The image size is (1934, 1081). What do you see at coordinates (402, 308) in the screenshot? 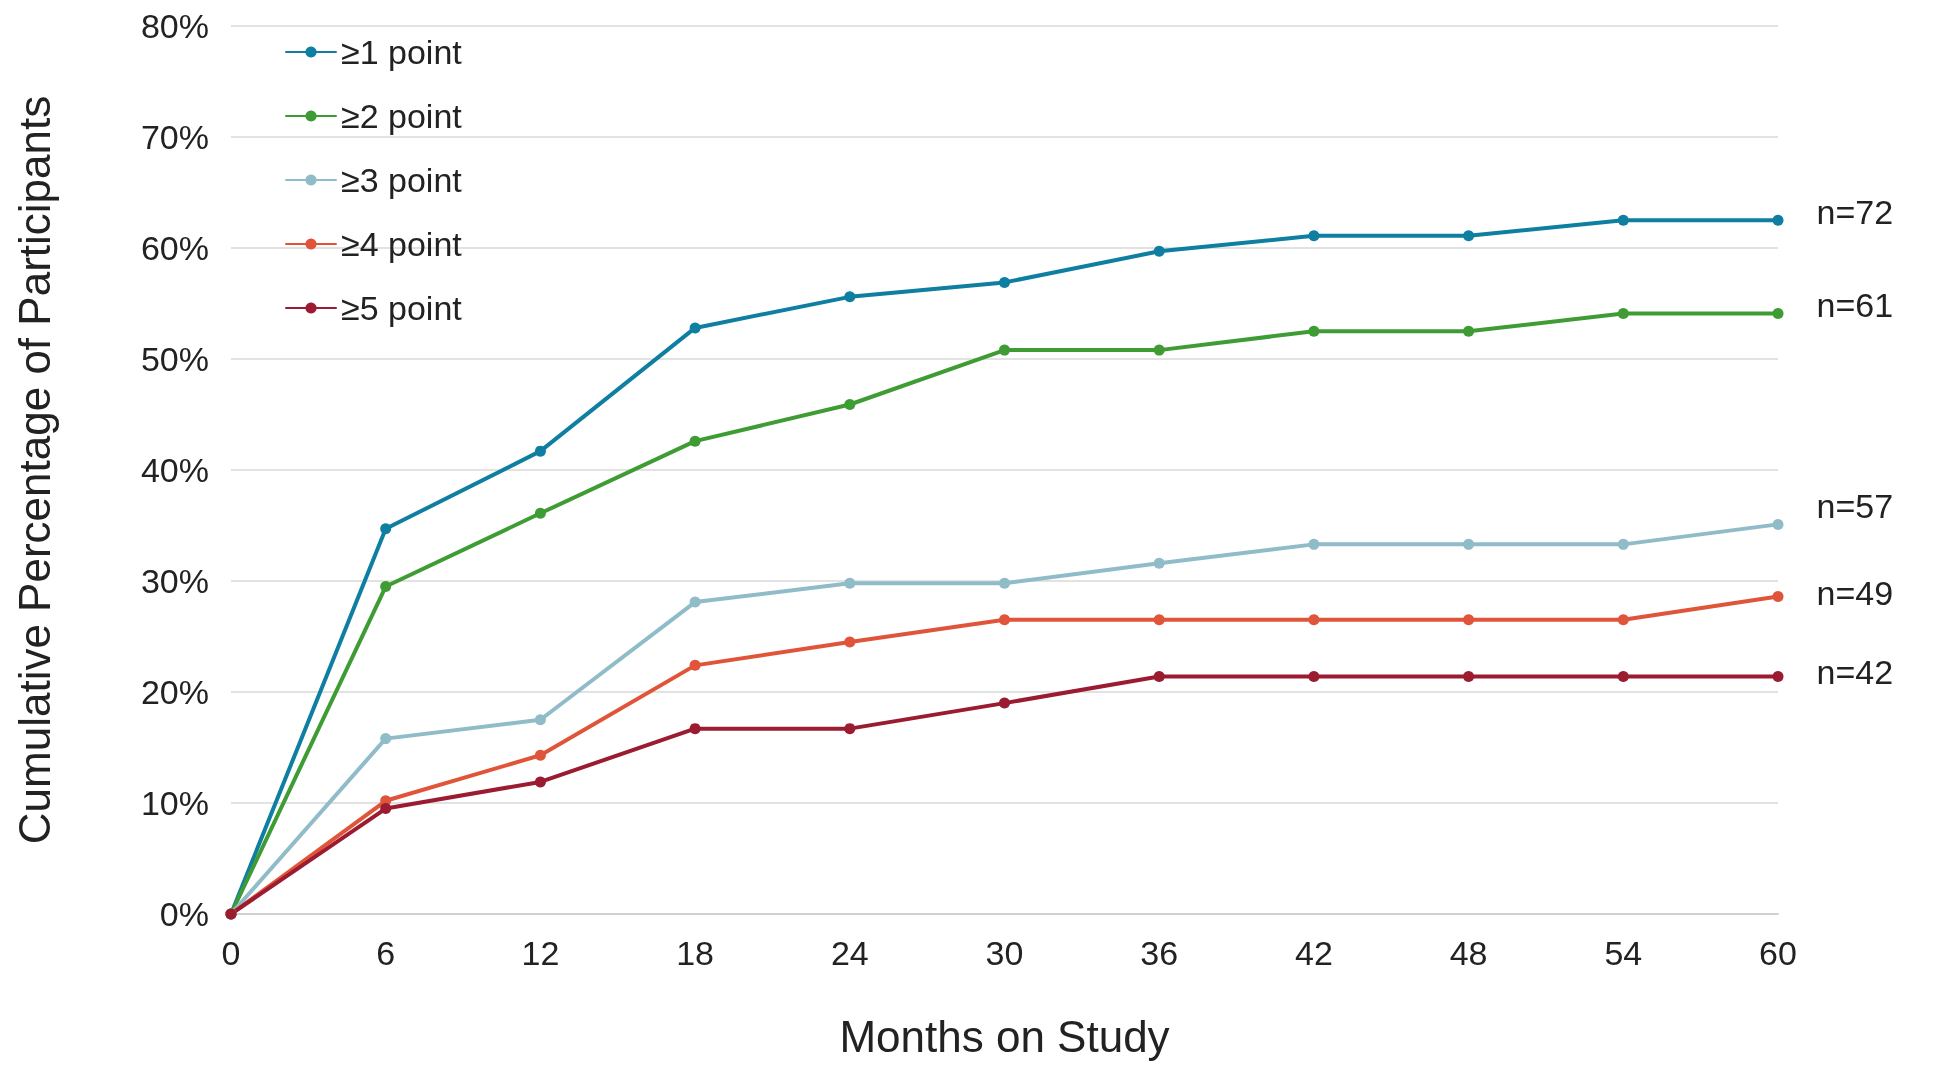
I see `legend-label: ≥5 point` at bounding box center [402, 308].